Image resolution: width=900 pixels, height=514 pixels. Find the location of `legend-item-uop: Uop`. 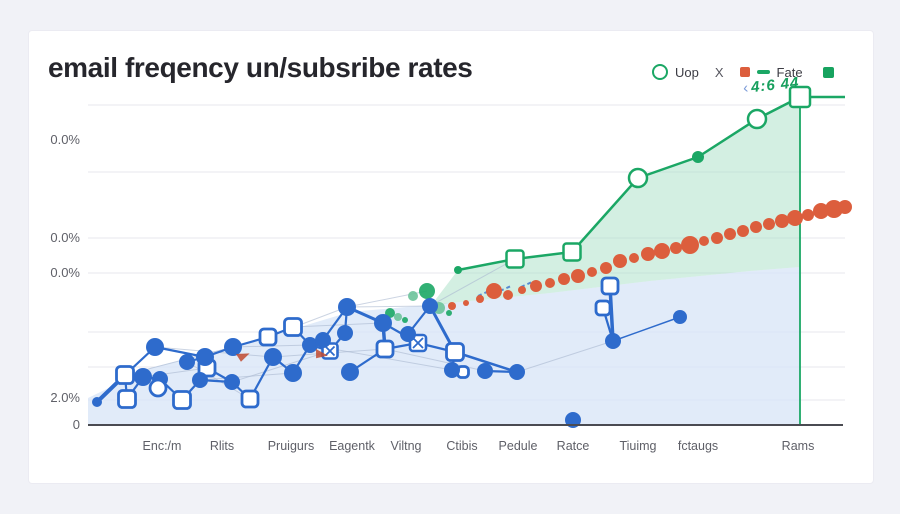

legend-item-uop: Uop is located at coordinates (675, 72).